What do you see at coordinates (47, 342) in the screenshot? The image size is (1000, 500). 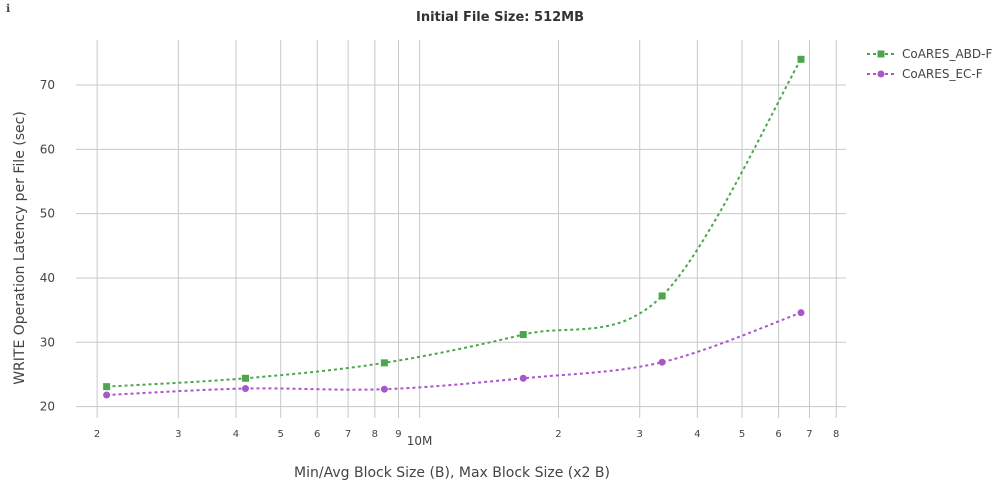 I see `y-tick-label: 30` at bounding box center [47, 342].